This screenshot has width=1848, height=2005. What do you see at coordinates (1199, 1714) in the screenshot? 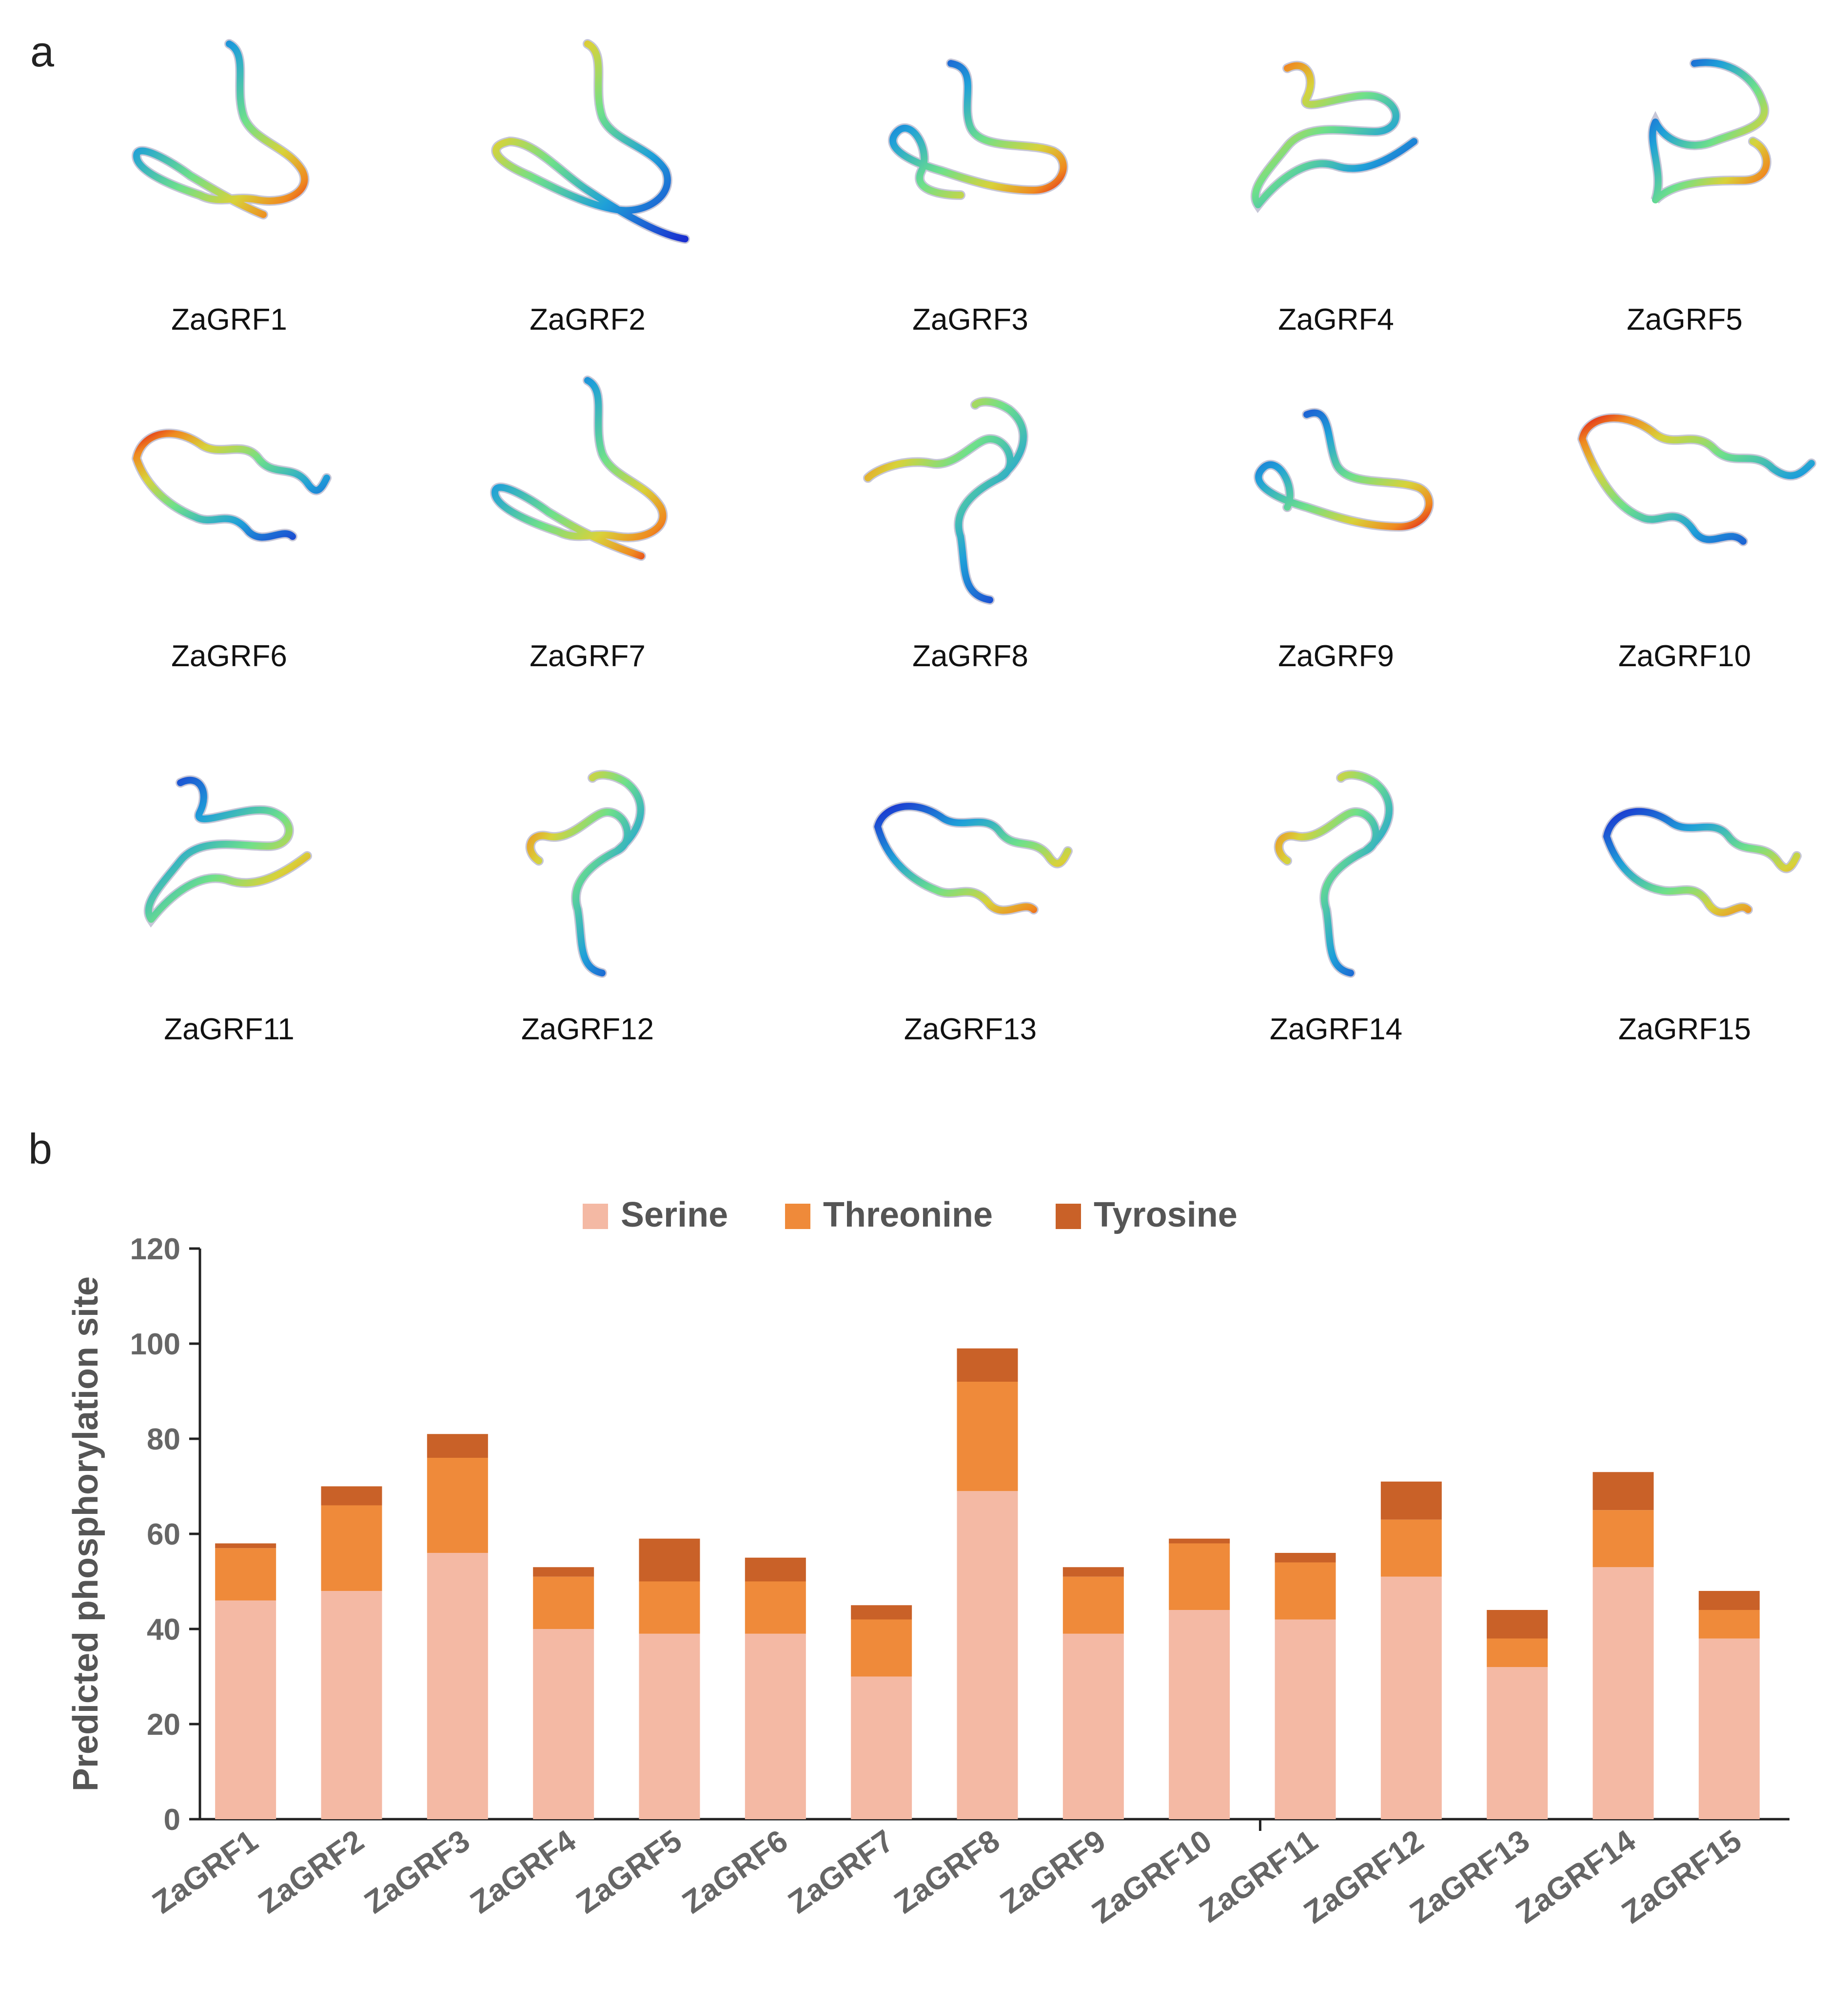
I see `bar-ZaGRF10-serine` at bounding box center [1199, 1714].